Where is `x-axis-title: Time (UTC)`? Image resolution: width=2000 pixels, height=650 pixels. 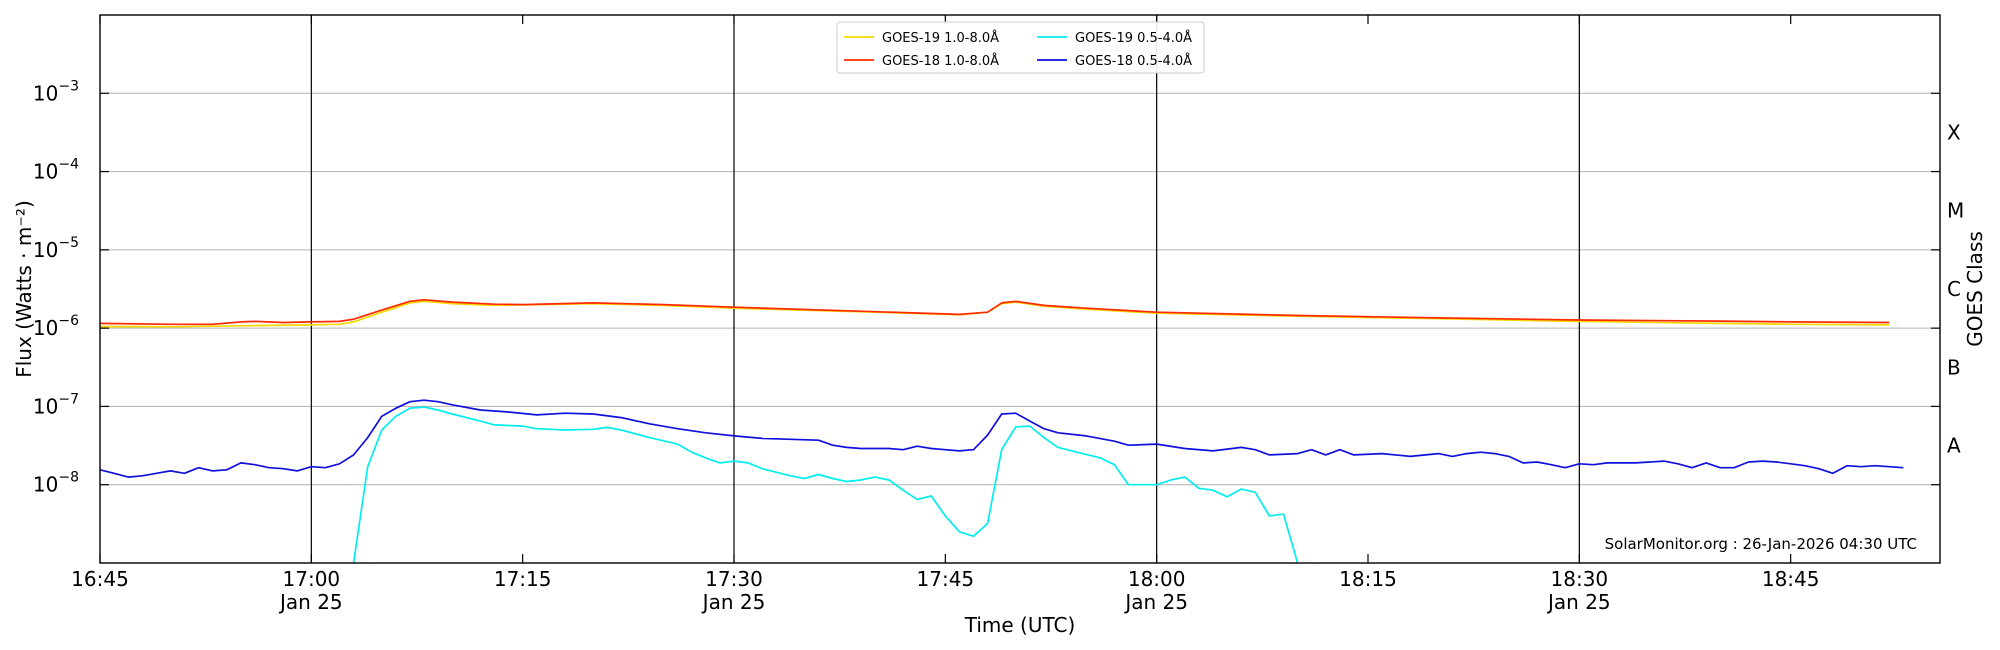 x-axis-title: Time (UTC) is located at coordinates (1020, 625).